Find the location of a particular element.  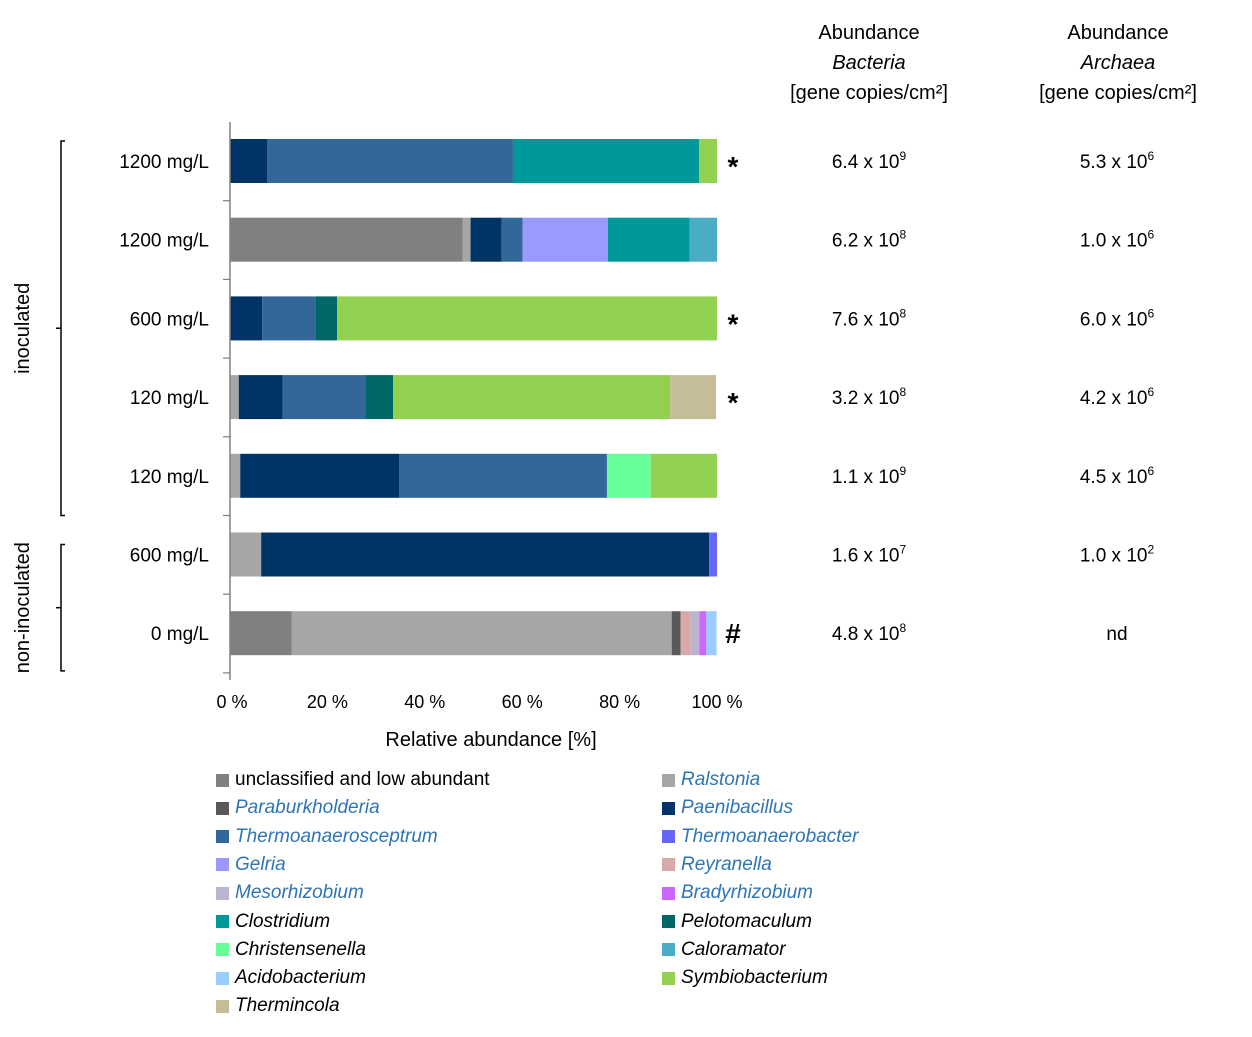

archaea-abundance-value: 5.3 x 10⁶ is located at coordinates (1117, 161).